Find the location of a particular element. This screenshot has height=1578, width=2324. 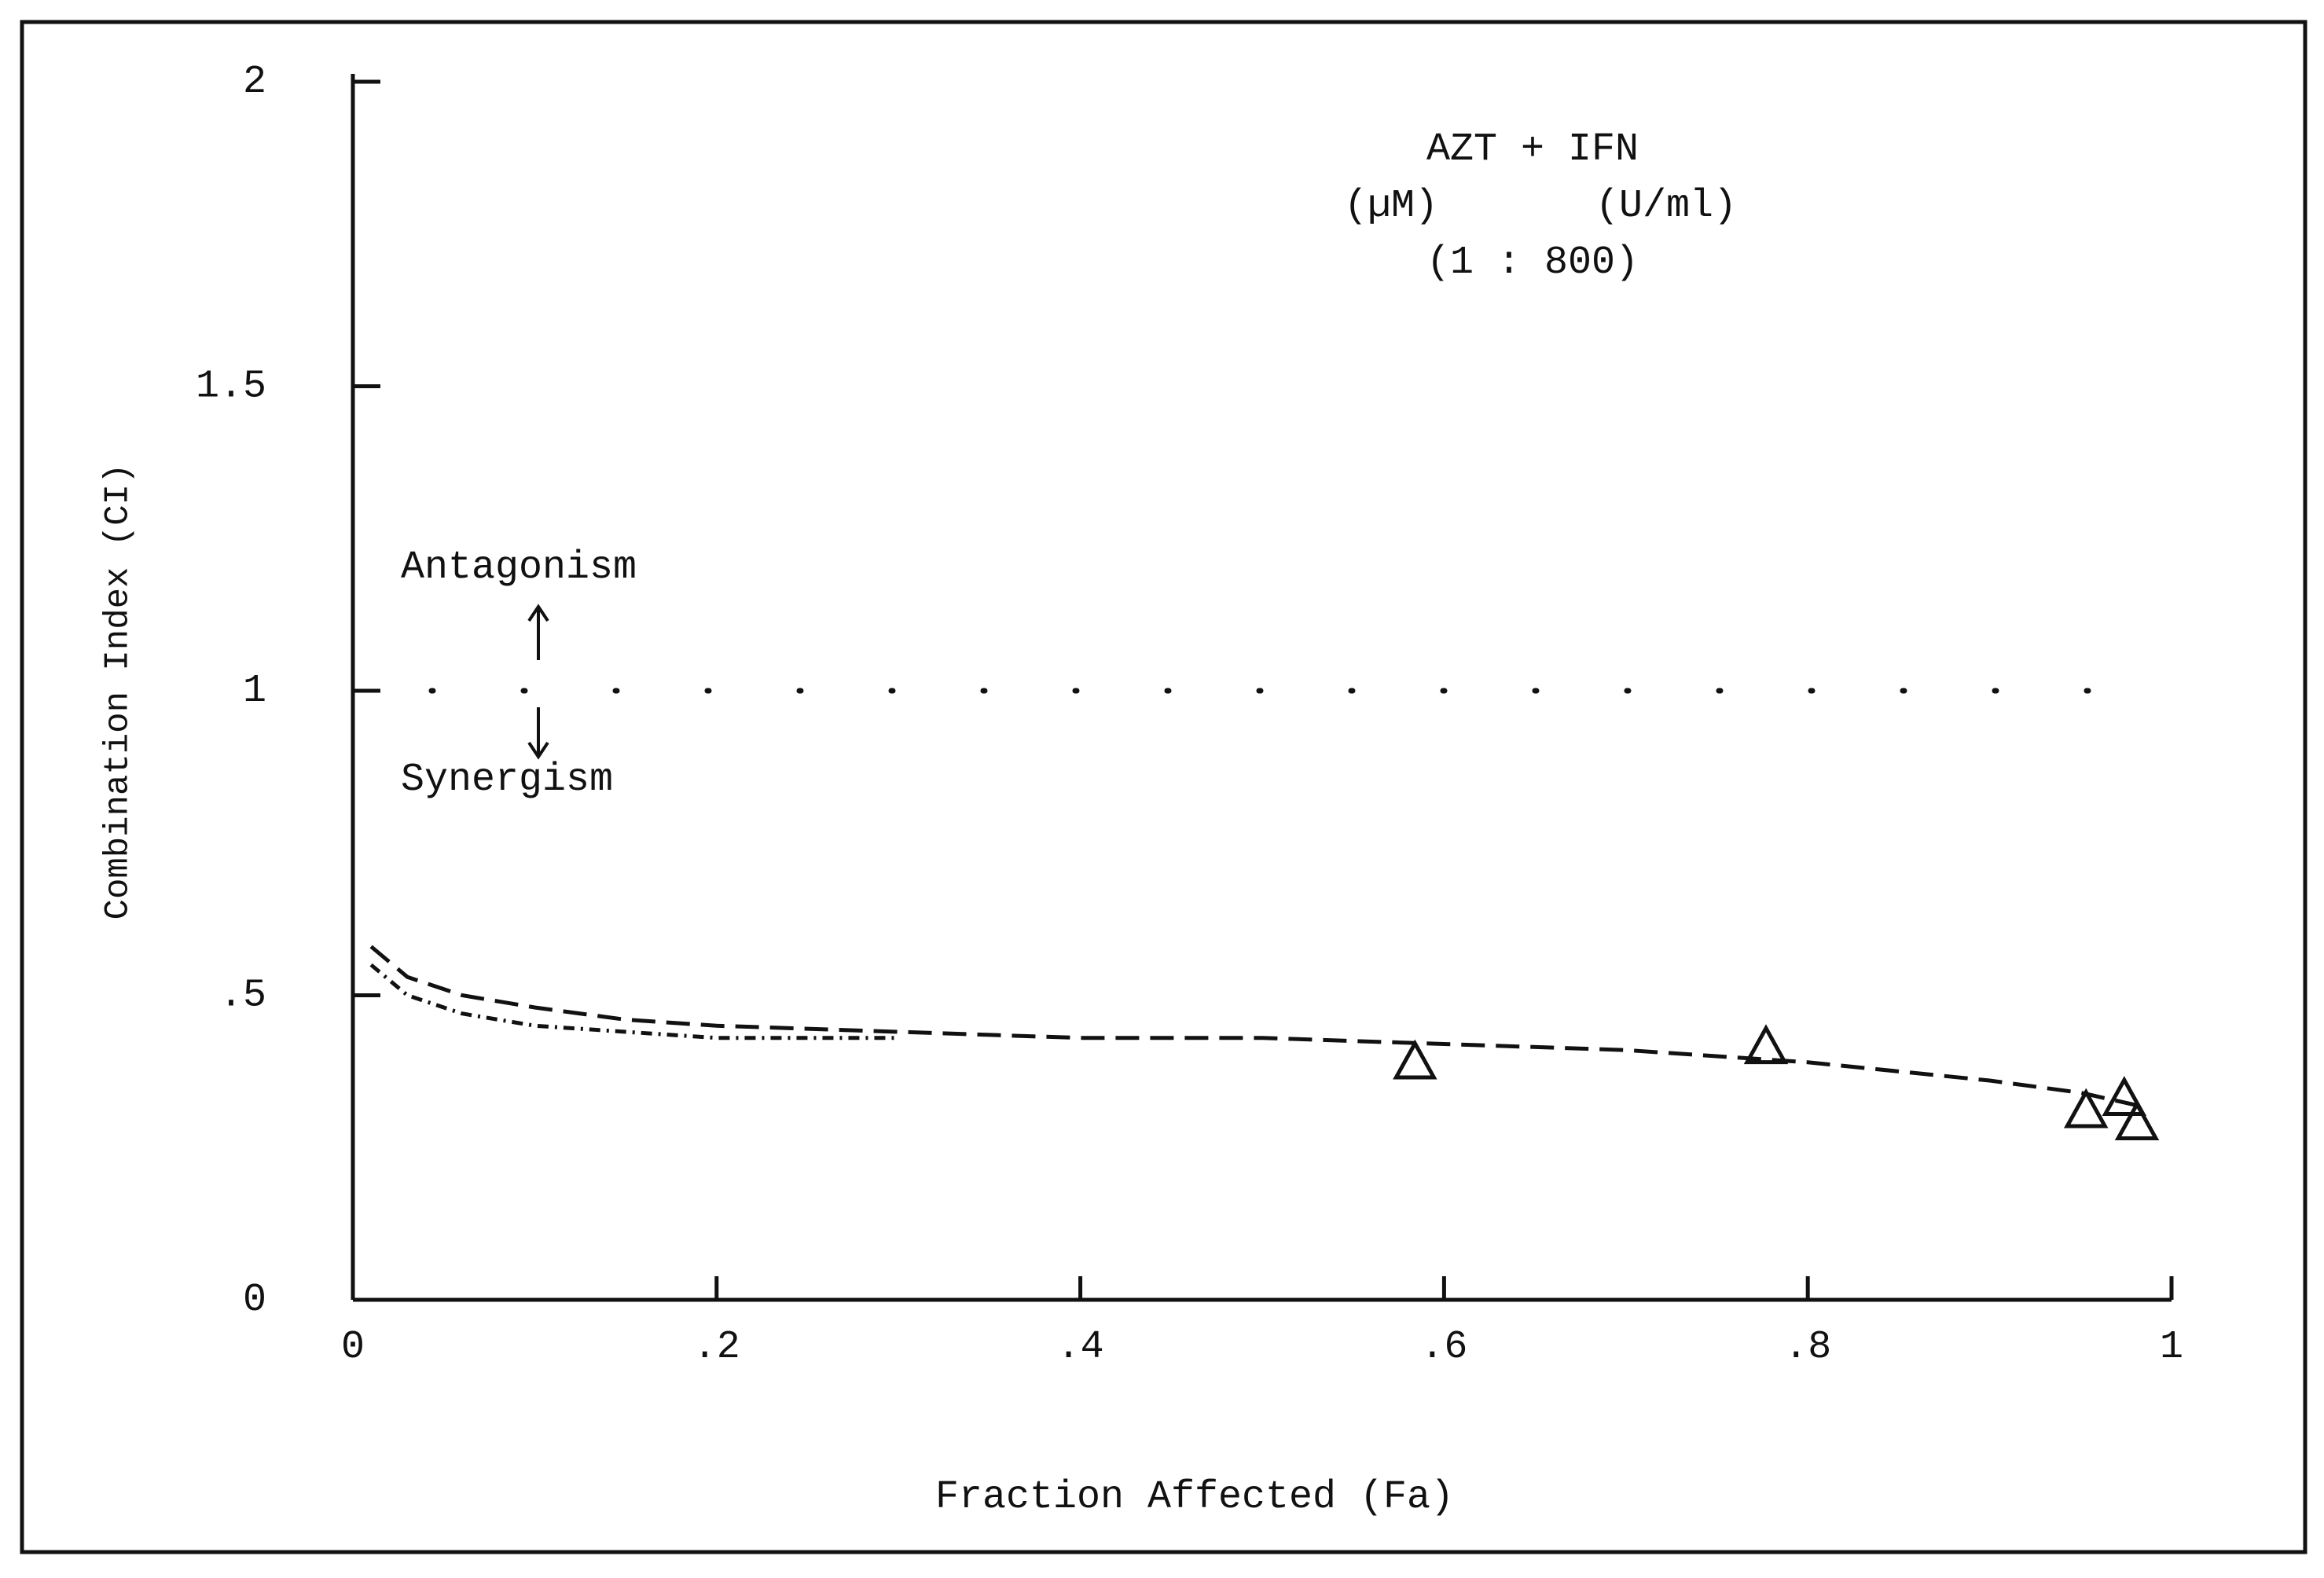

x-tick-label: .2 is located at coordinates (716, 1347).